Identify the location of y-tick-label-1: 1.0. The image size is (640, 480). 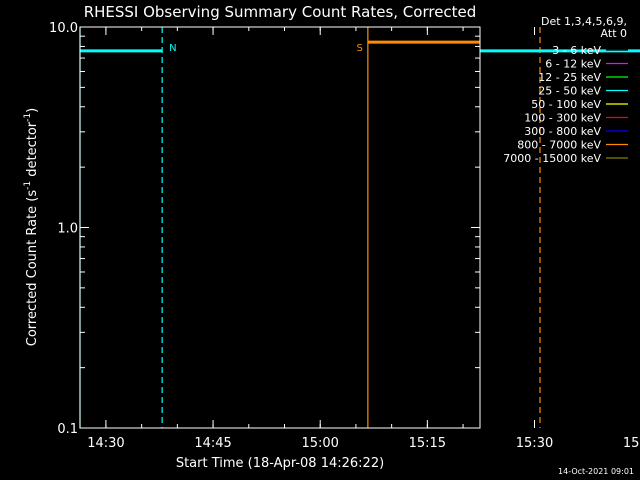
(67, 229).